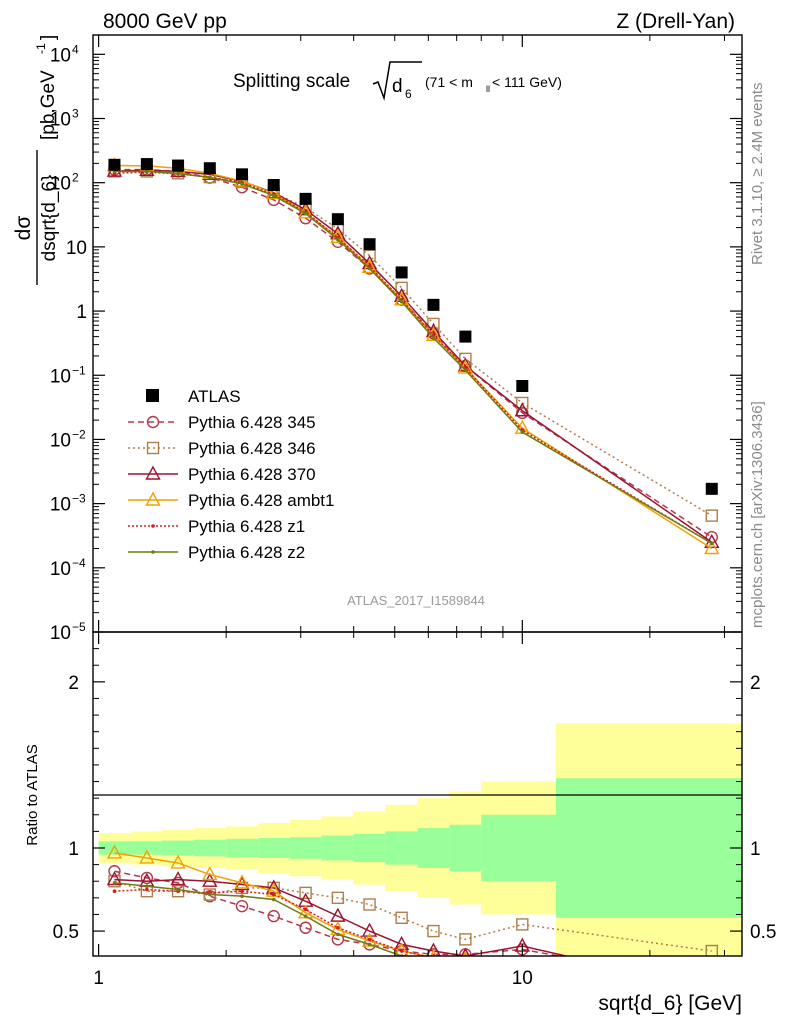 This screenshot has height=1024, width=786. Describe the element at coordinates (79, 434) in the screenshot. I see `y-tick-exponent: −2` at that location.